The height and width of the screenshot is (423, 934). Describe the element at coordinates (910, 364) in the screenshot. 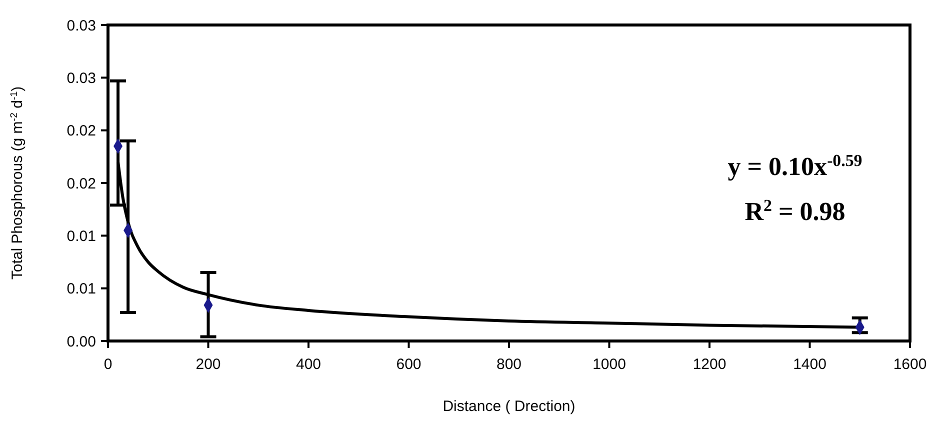

I see `x-tick-label: 1600` at that location.